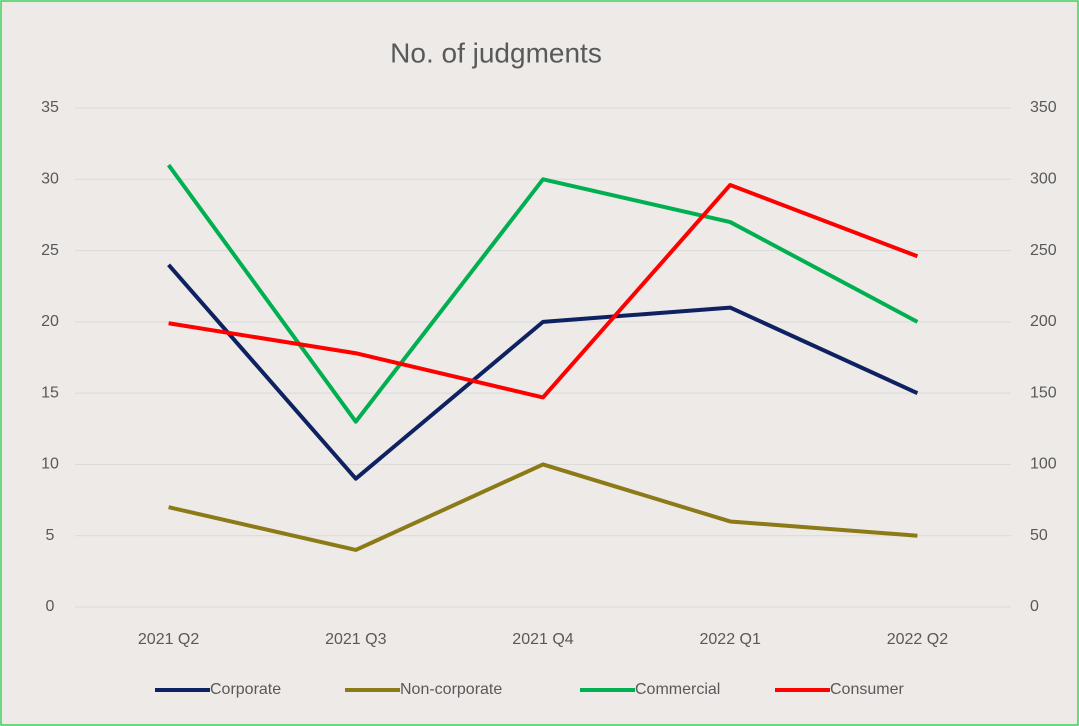 The width and height of the screenshot is (1079, 726). Describe the element at coordinates (50, 606) in the screenshot. I see `y-tick-label: 0` at that location.